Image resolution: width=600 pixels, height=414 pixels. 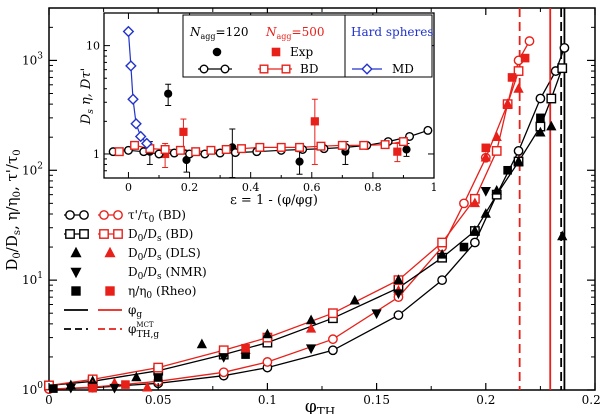 I want to click on legend-label: D0/Ds (BD), so click(x=160, y=235).